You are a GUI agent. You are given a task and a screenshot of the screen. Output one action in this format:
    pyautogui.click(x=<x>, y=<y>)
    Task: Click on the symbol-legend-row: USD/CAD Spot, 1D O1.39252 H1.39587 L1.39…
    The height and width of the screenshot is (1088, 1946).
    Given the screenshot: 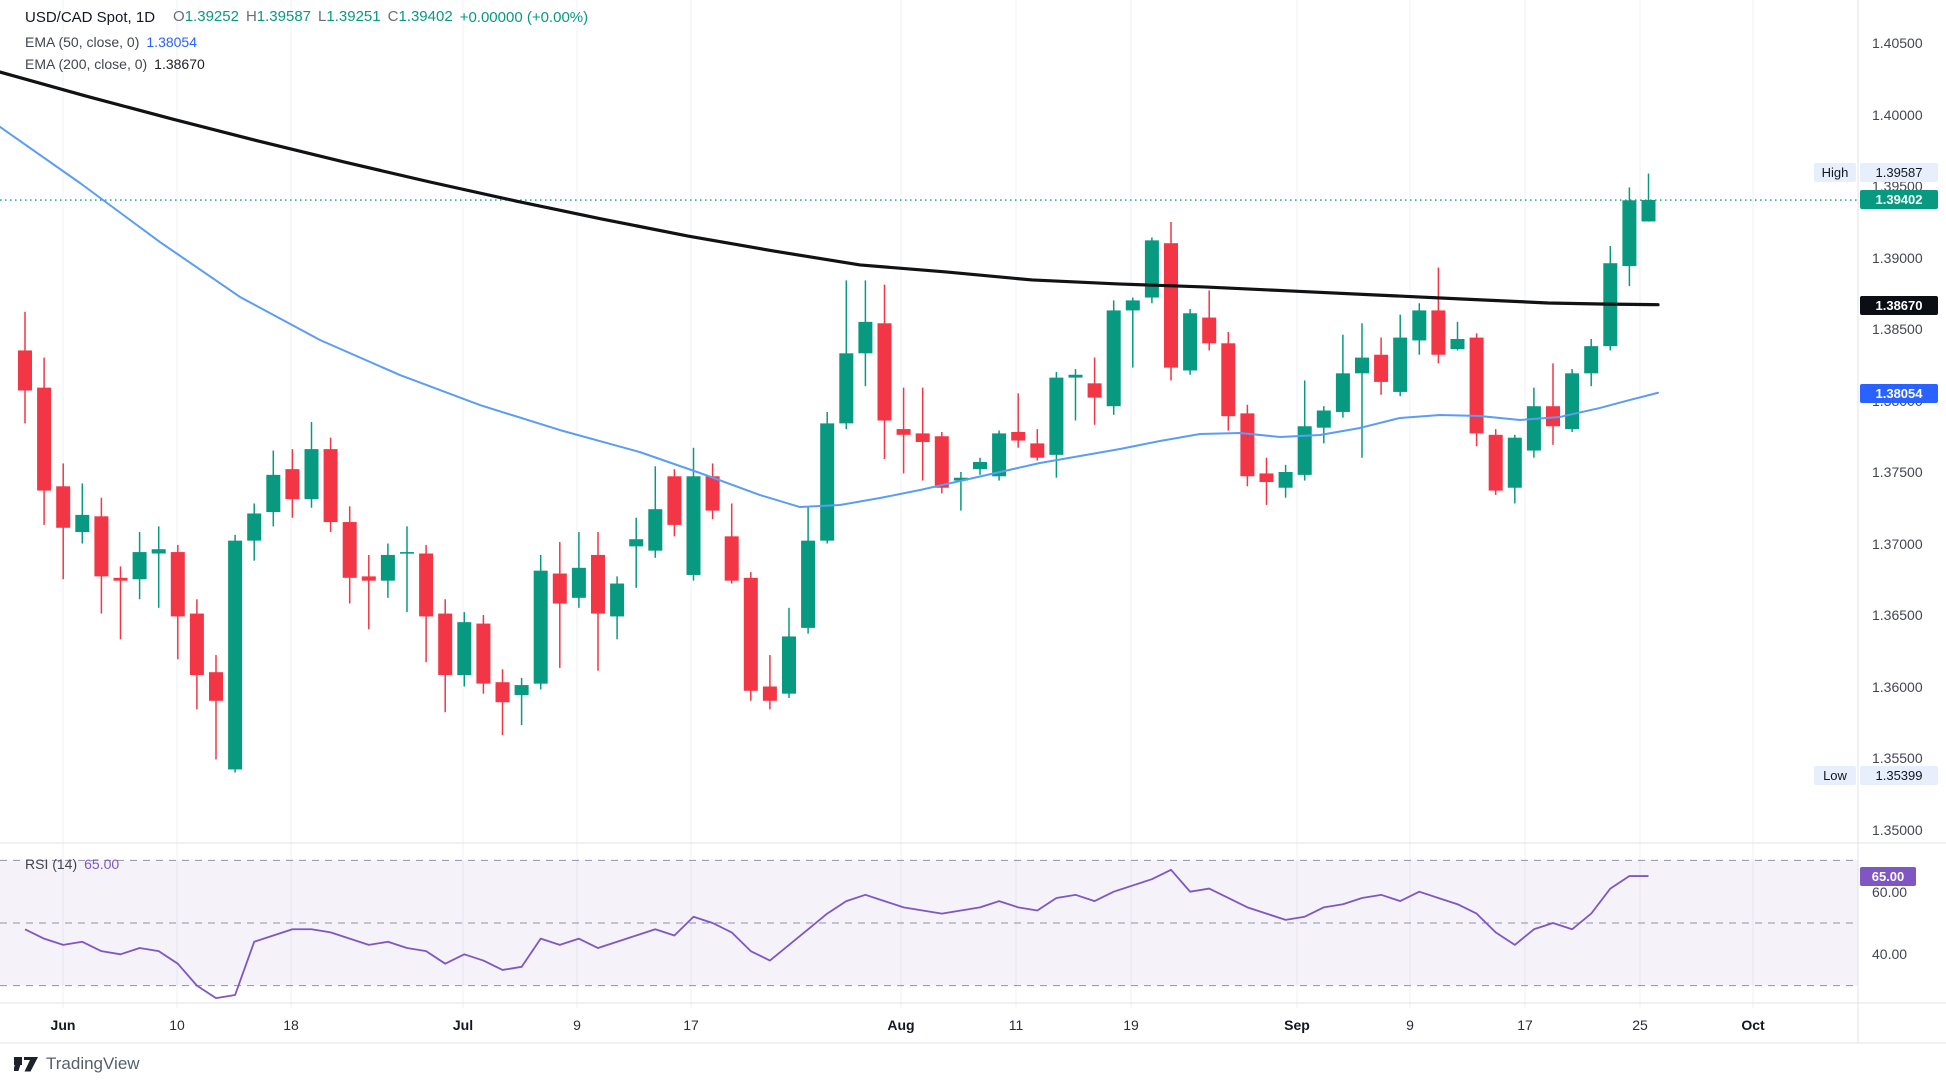 What is the action you would take?
    pyautogui.click(x=306, y=17)
    